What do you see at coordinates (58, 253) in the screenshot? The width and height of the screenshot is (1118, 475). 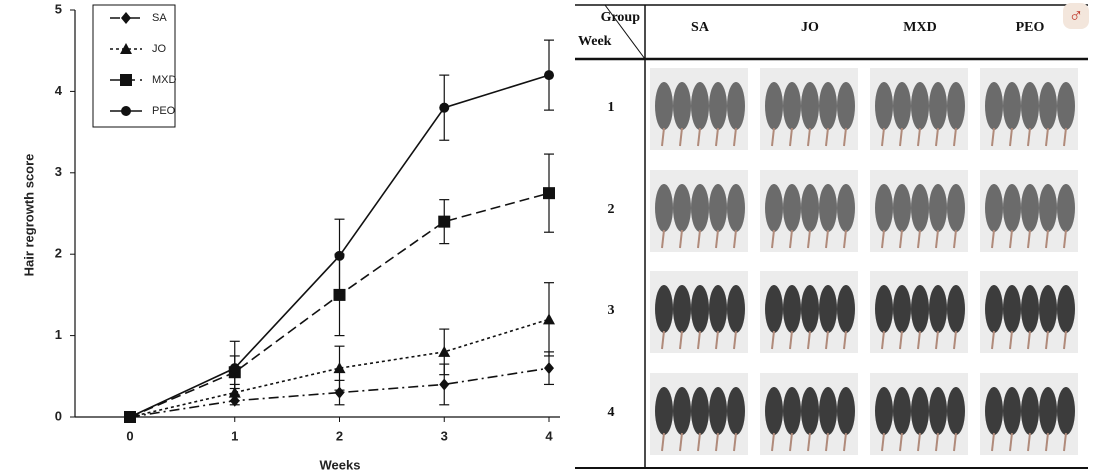 I see `y-tick-label: 2` at bounding box center [58, 253].